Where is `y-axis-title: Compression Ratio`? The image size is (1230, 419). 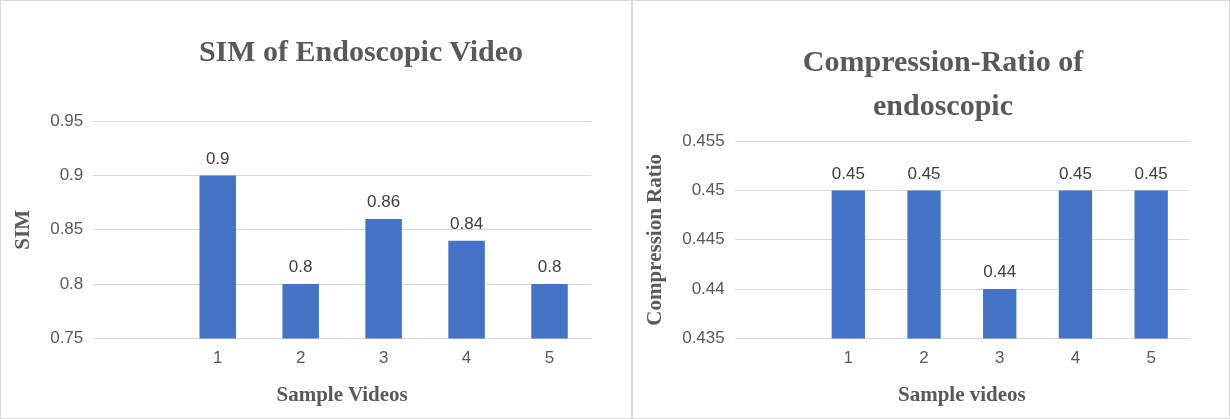 y-axis-title: Compression Ratio is located at coordinates (654, 239).